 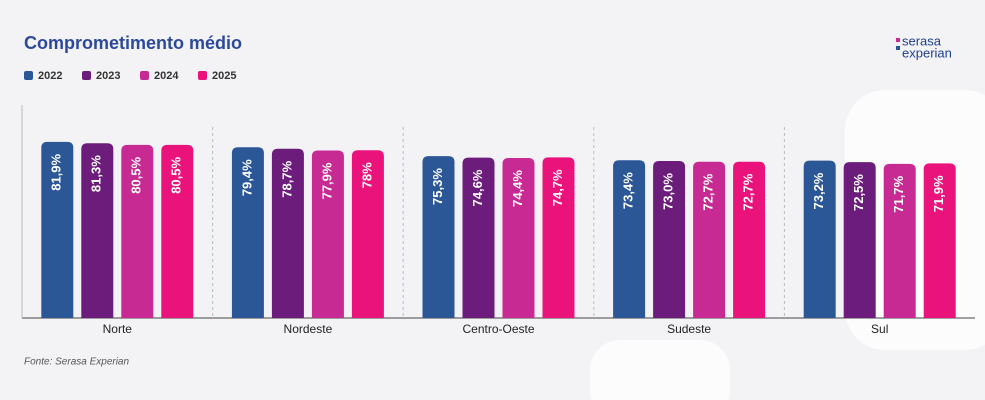 I want to click on value-label: 72,5%, so click(x=858, y=192).